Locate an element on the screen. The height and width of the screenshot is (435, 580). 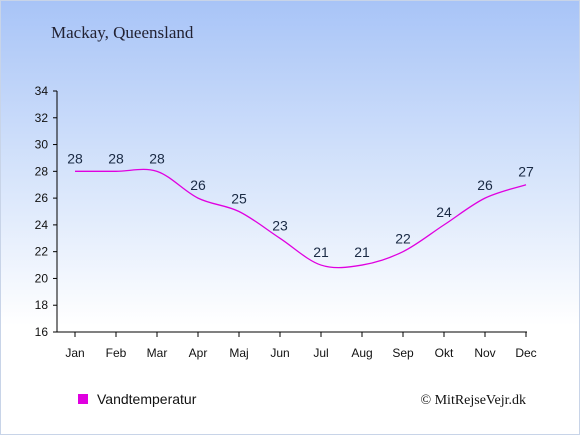
x-tick-label: Okt is located at coordinates (444, 353).